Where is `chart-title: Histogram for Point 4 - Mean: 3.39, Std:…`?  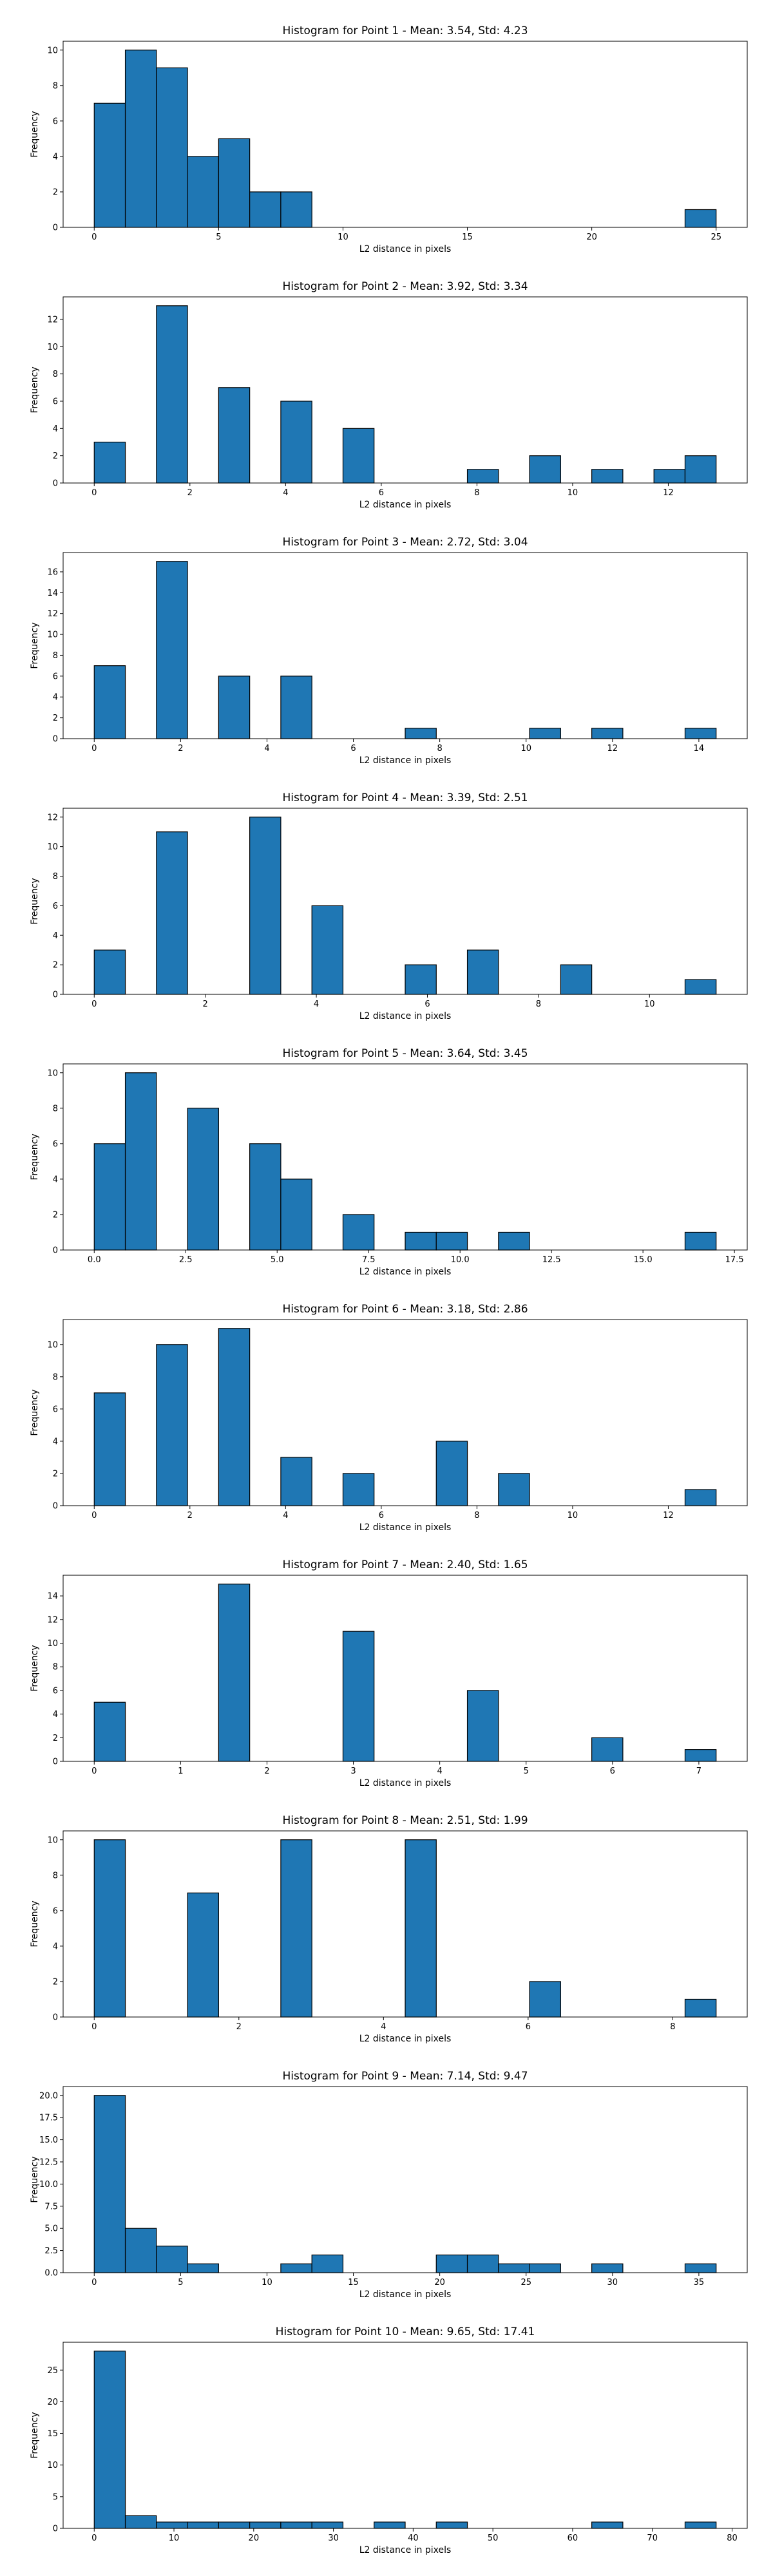 chart-title: Histogram for Point 4 - Mean: 3.39, Std:… is located at coordinates (405, 797).